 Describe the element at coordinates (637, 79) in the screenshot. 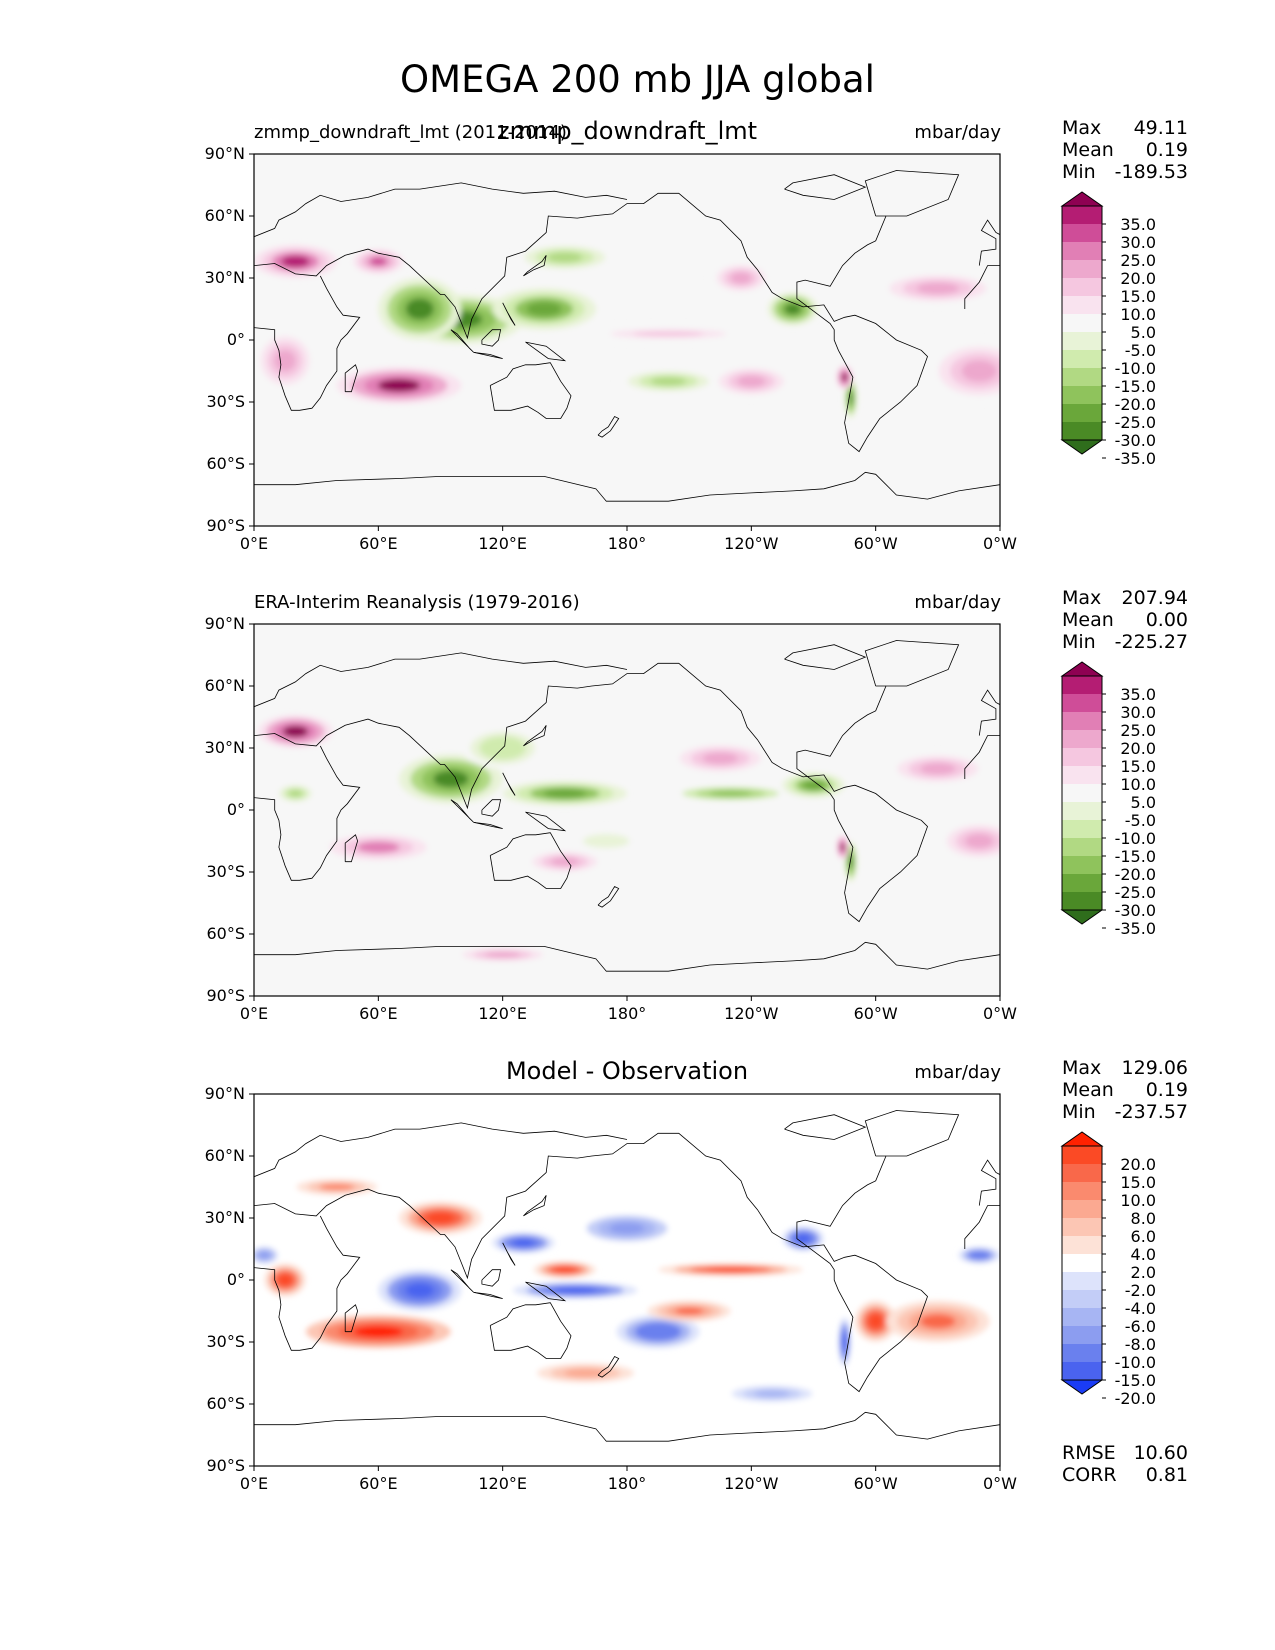

I see `figure-title: OMEGA 200 mb JJA global` at that location.